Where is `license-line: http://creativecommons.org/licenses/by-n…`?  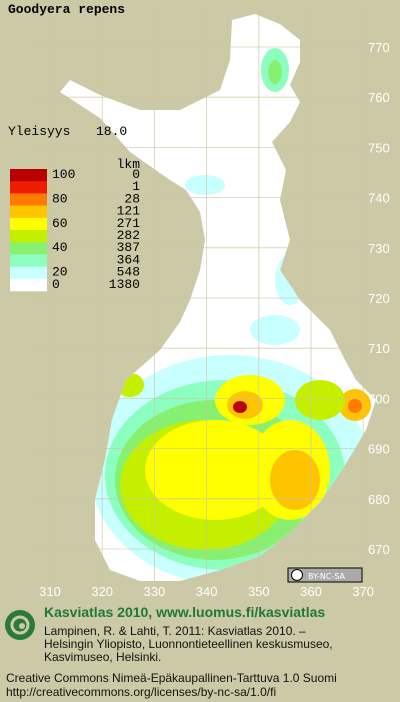 license-line: http://creativecommons.org/licenses/by-n… is located at coordinates (141, 692).